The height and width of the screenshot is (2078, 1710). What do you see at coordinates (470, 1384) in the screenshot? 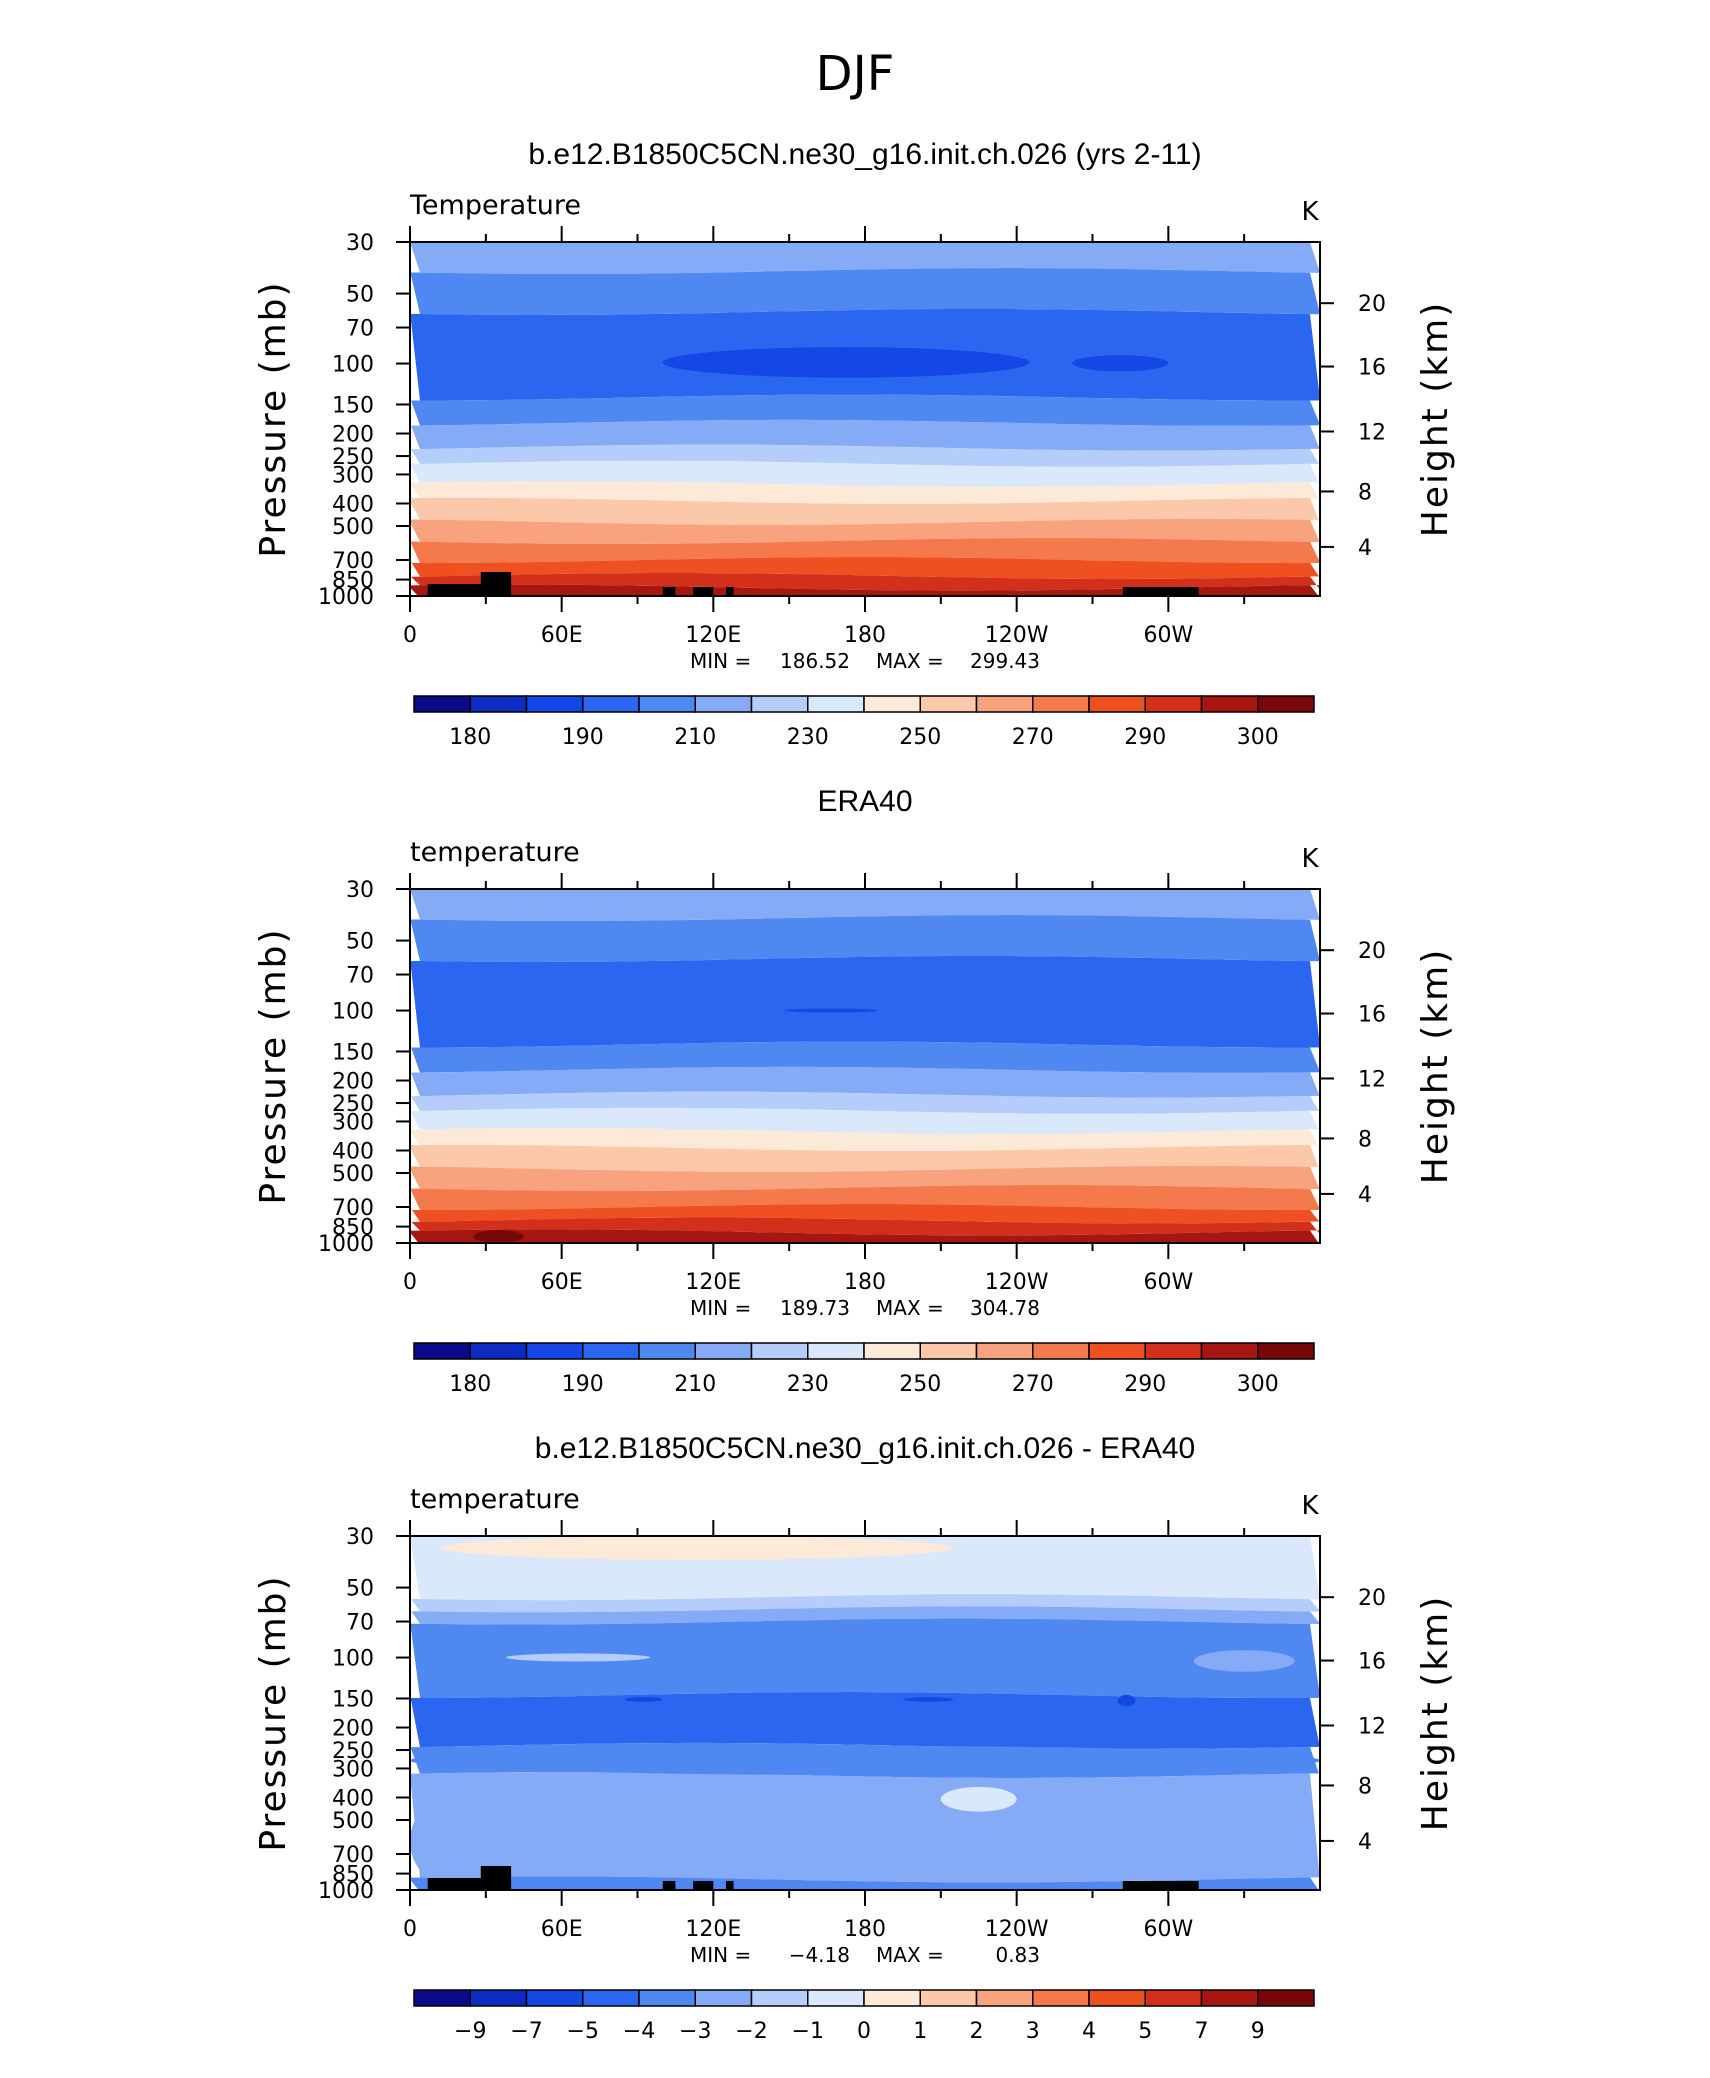
I see `colorbar-tick-label: 180` at bounding box center [470, 1384].